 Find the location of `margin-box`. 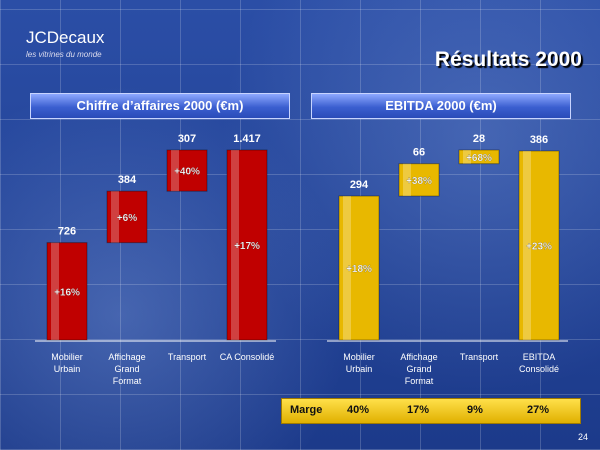

margin-box is located at coordinates (431, 411).